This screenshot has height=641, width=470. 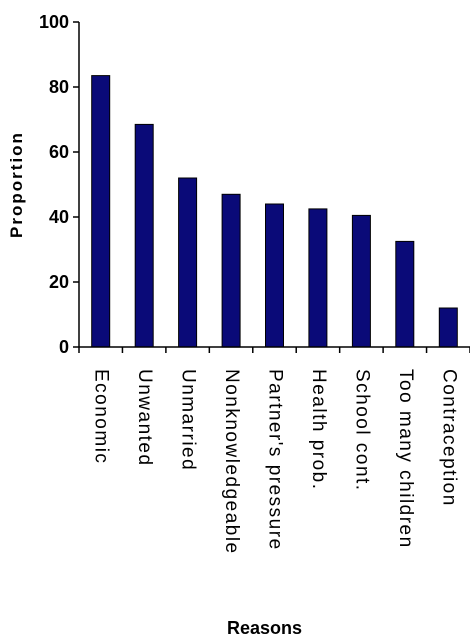 What do you see at coordinates (59, 87) in the screenshot?
I see `y-tick-label-4: 80` at bounding box center [59, 87].